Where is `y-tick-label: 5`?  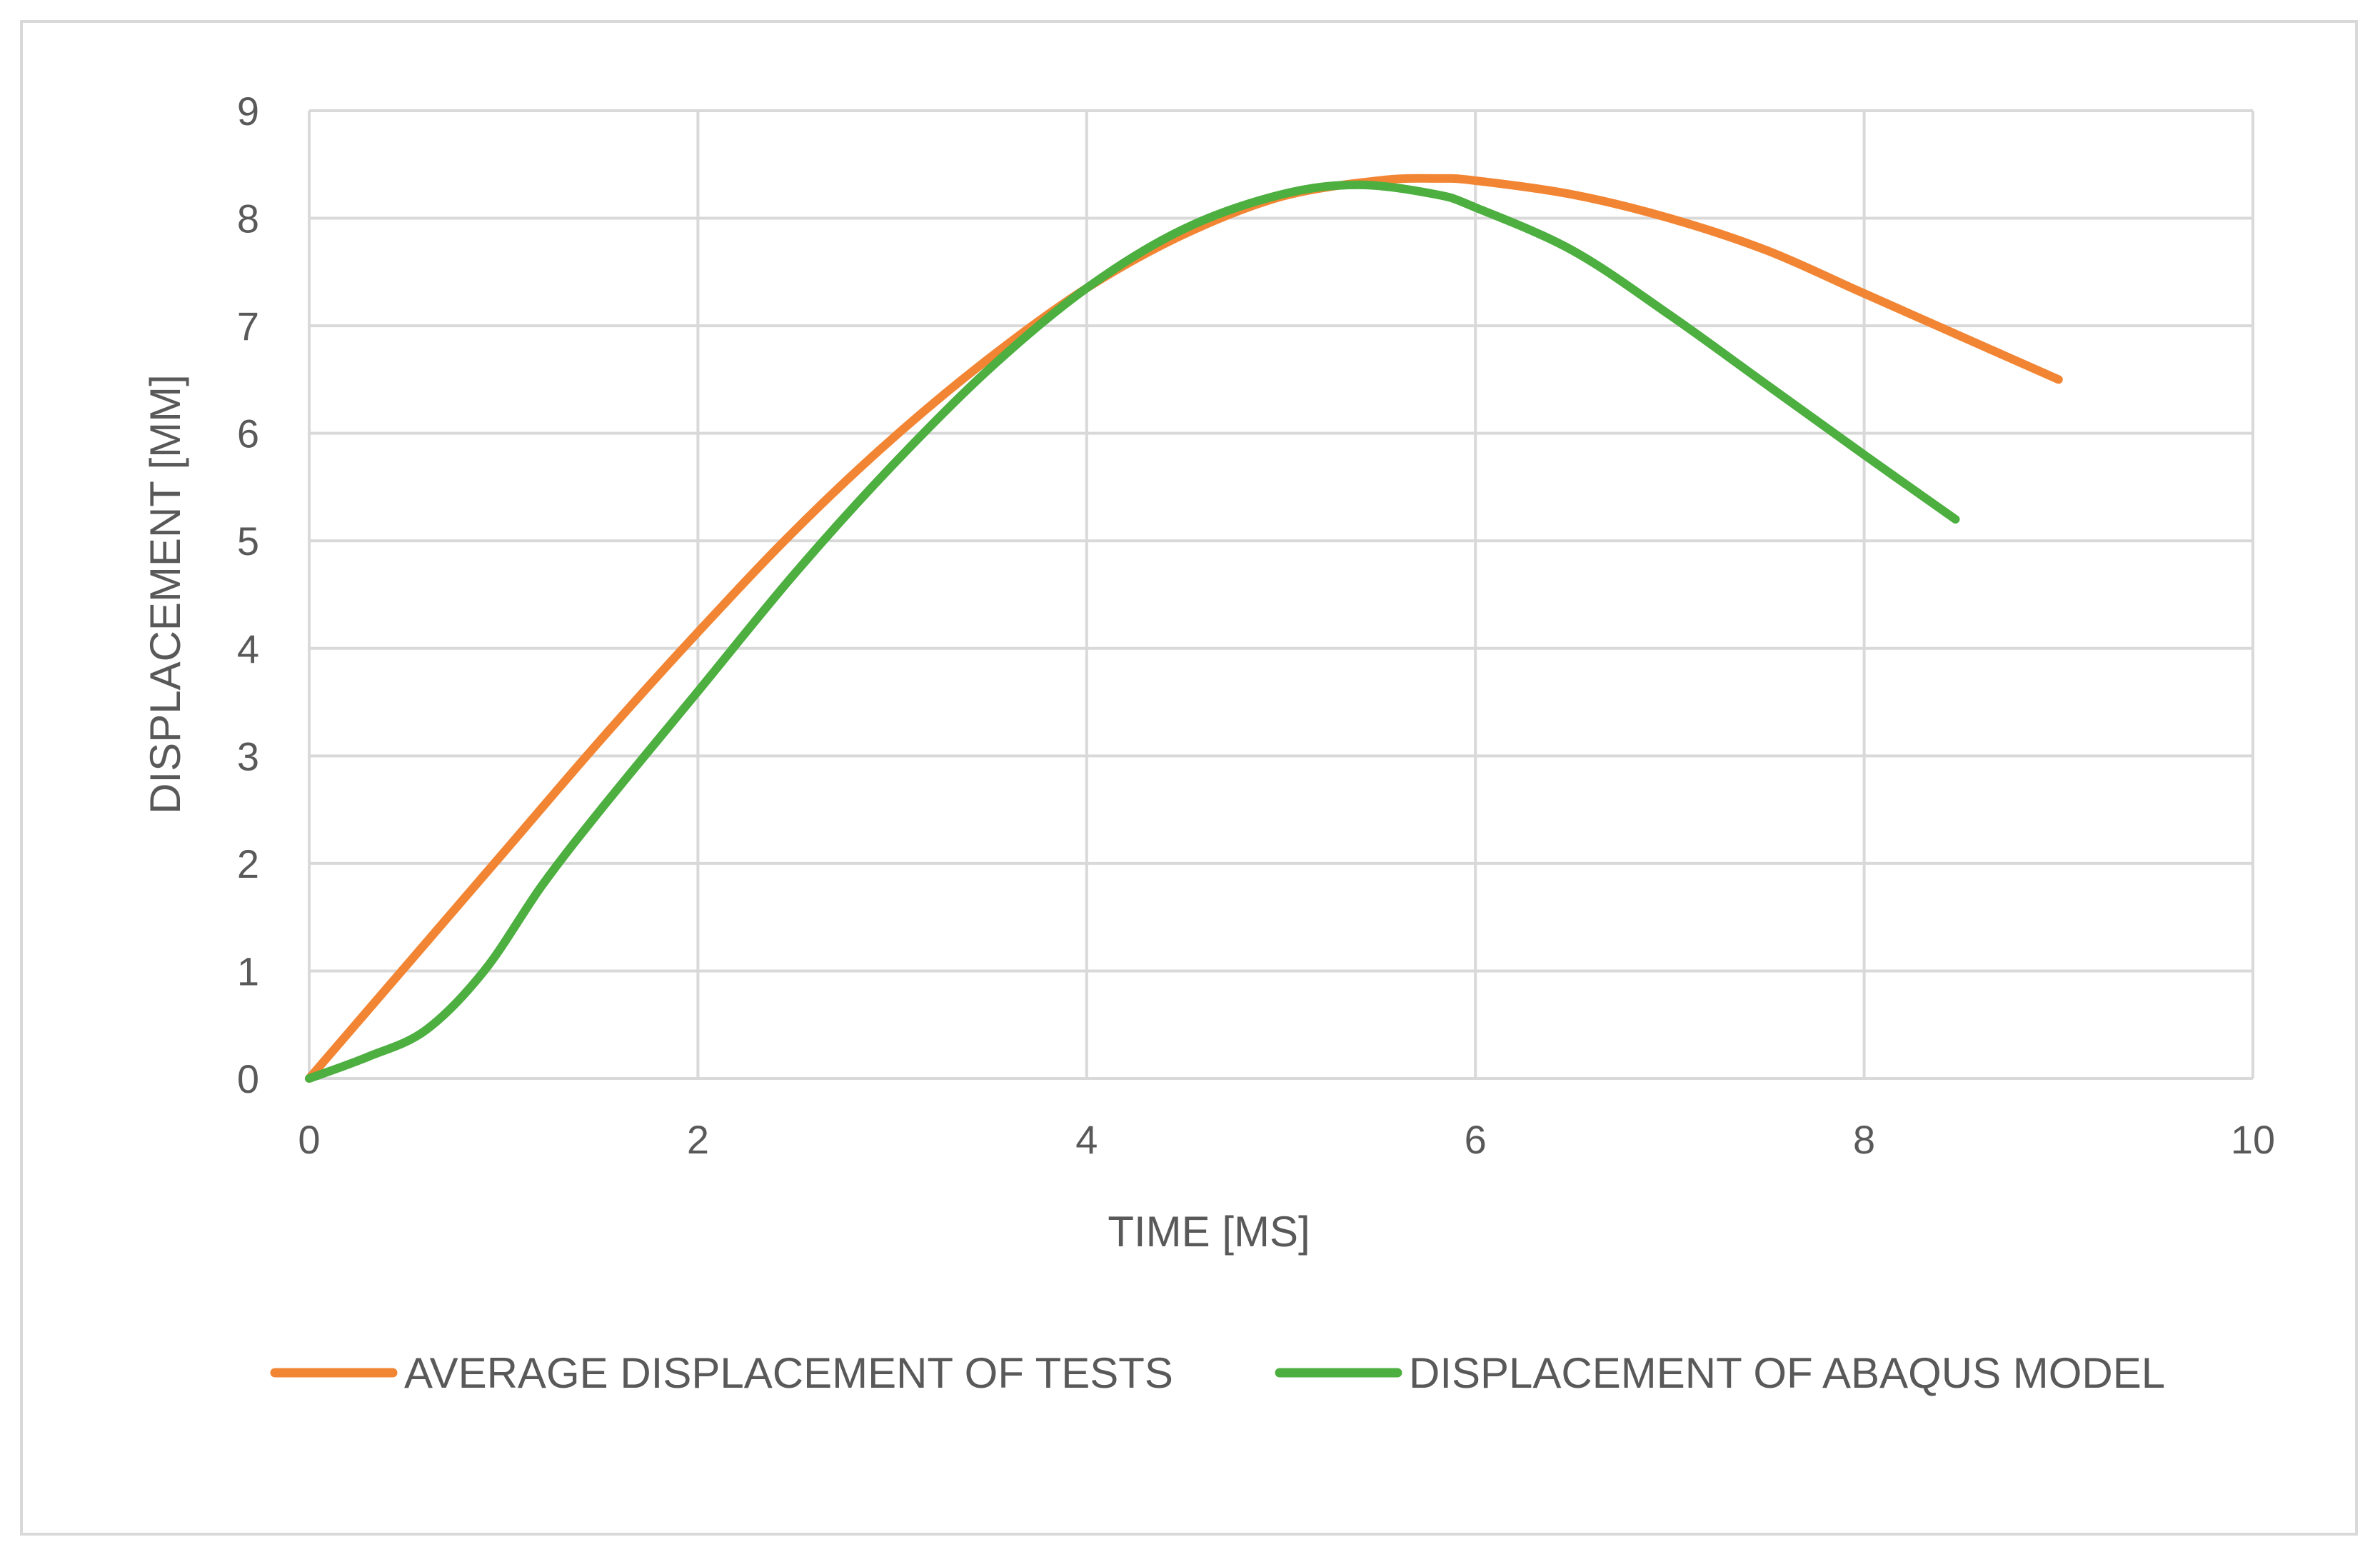
y-tick-label: 5 is located at coordinates (248, 541).